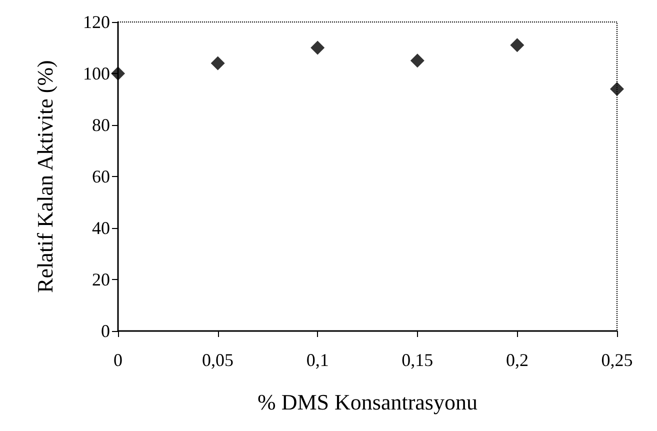  What do you see at coordinates (617, 360) in the screenshot?
I see `x-tick-label: 0,25` at bounding box center [617, 360].